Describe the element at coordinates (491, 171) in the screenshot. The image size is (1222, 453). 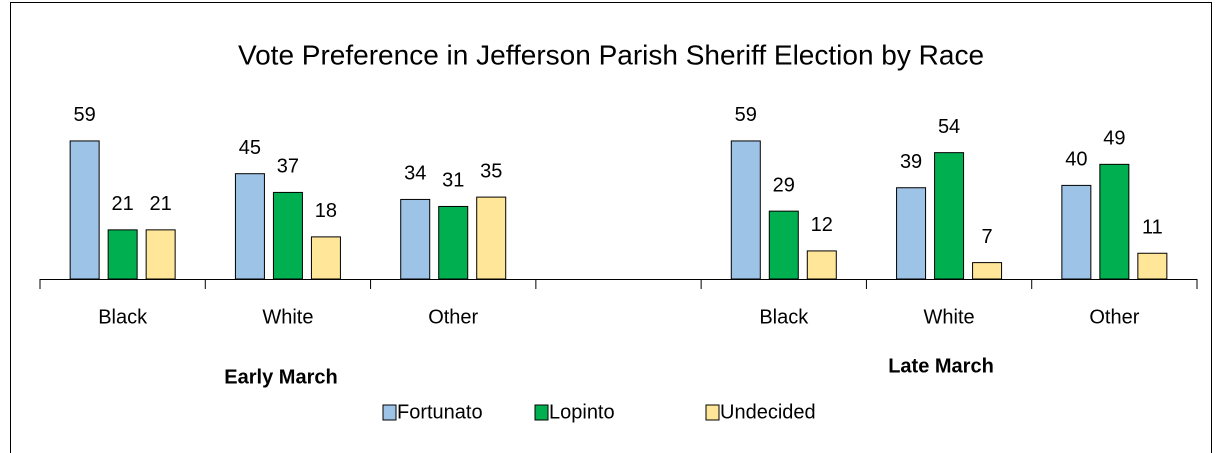
I see `data-label: 35` at that location.